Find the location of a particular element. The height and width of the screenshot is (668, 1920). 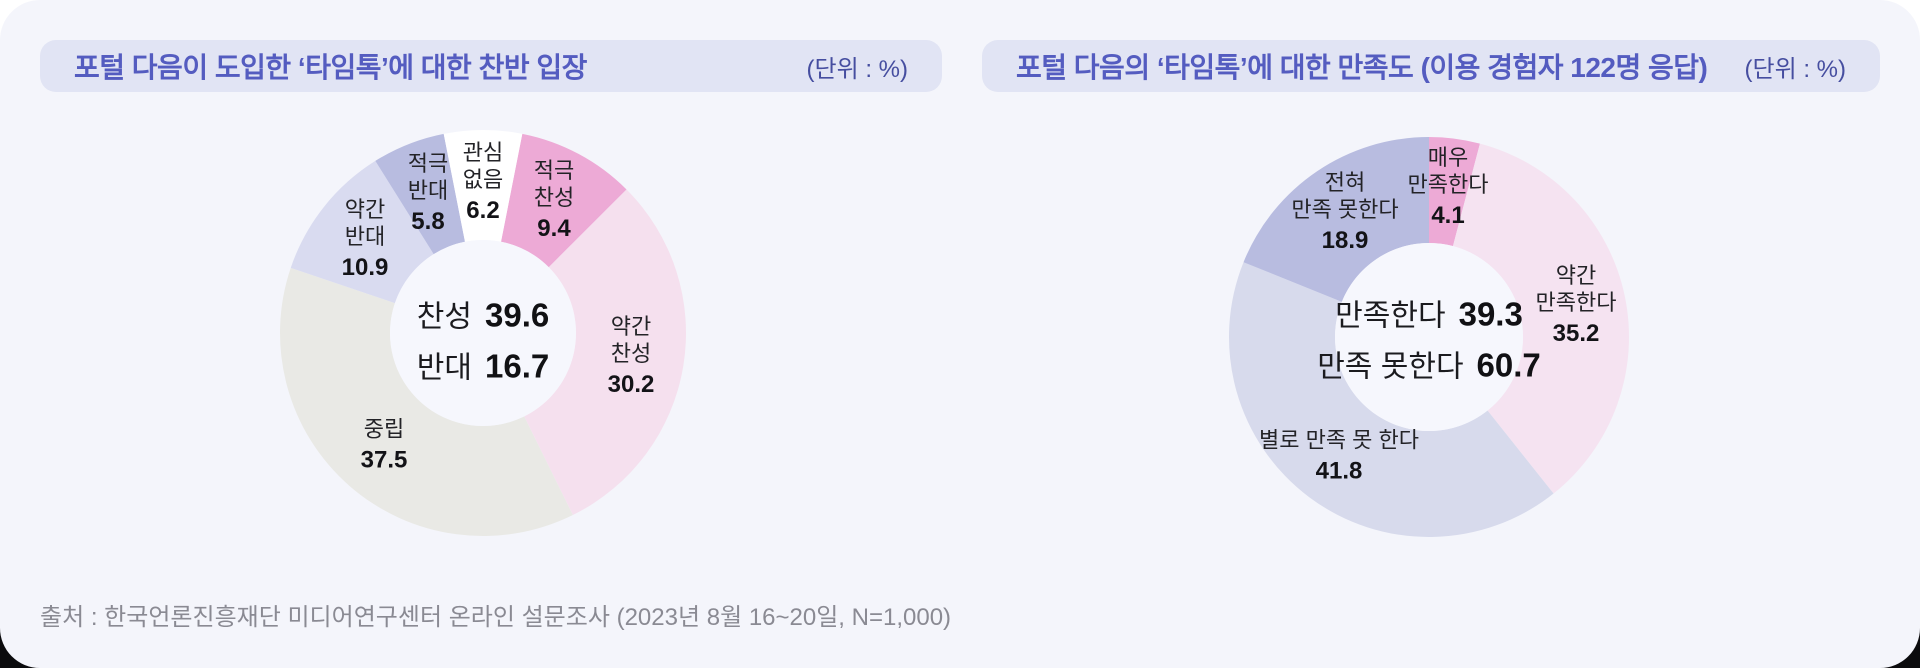

segment-name: 별로 만족 못 한다 is located at coordinates (1339, 440).